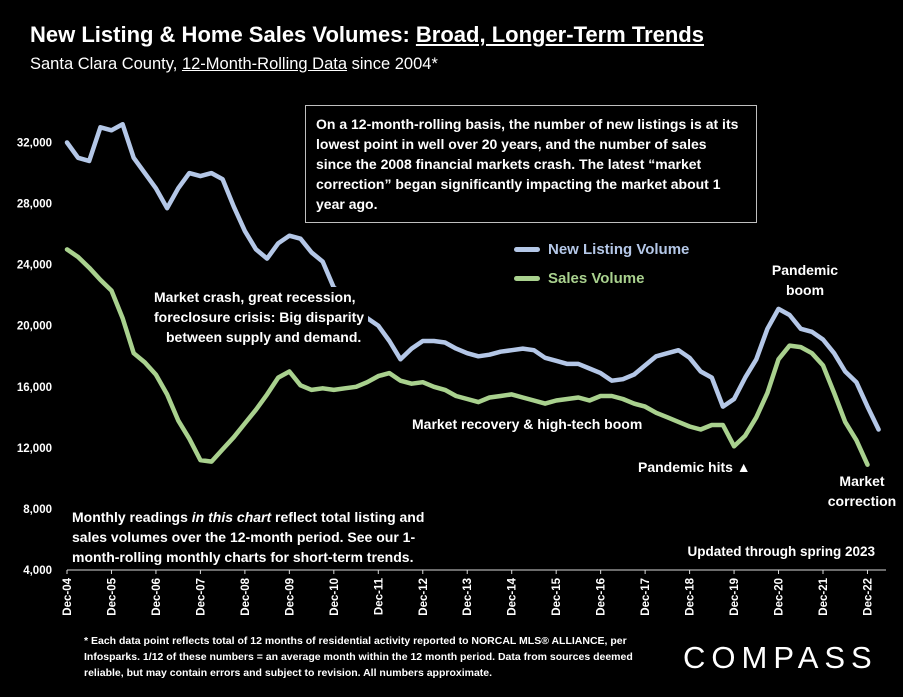 The height and width of the screenshot is (697, 903). What do you see at coordinates (805, 270) in the screenshot?
I see `boom-line-1: Pandemic` at bounding box center [805, 270].